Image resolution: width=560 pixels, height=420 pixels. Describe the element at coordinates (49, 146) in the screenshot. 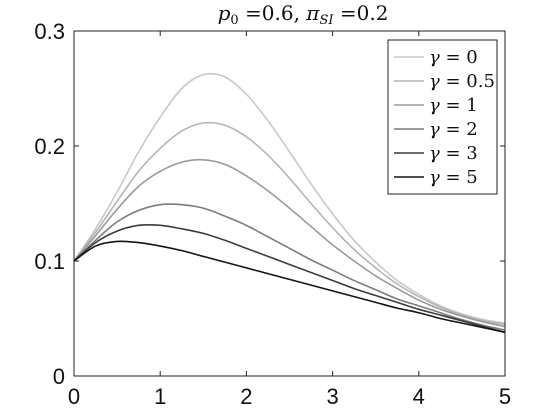

I see `y-tick-label-2: 0.2` at that location.